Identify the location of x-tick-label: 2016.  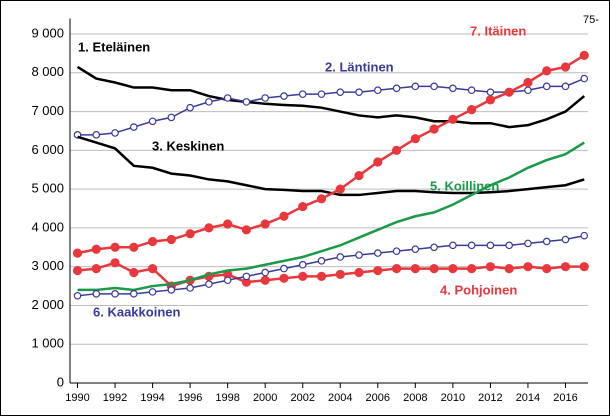
(565, 398).